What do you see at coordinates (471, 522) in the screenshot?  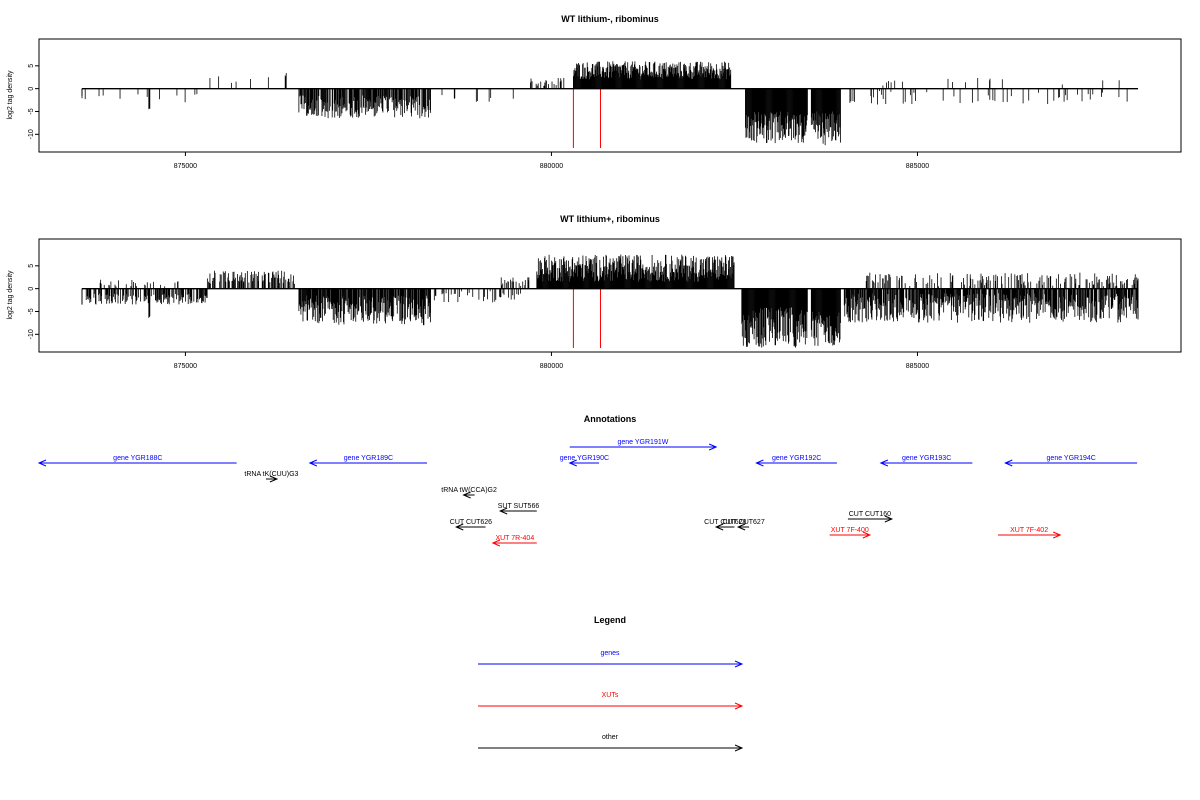 I see `feature-label: CUT CUT626` at bounding box center [471, 522].